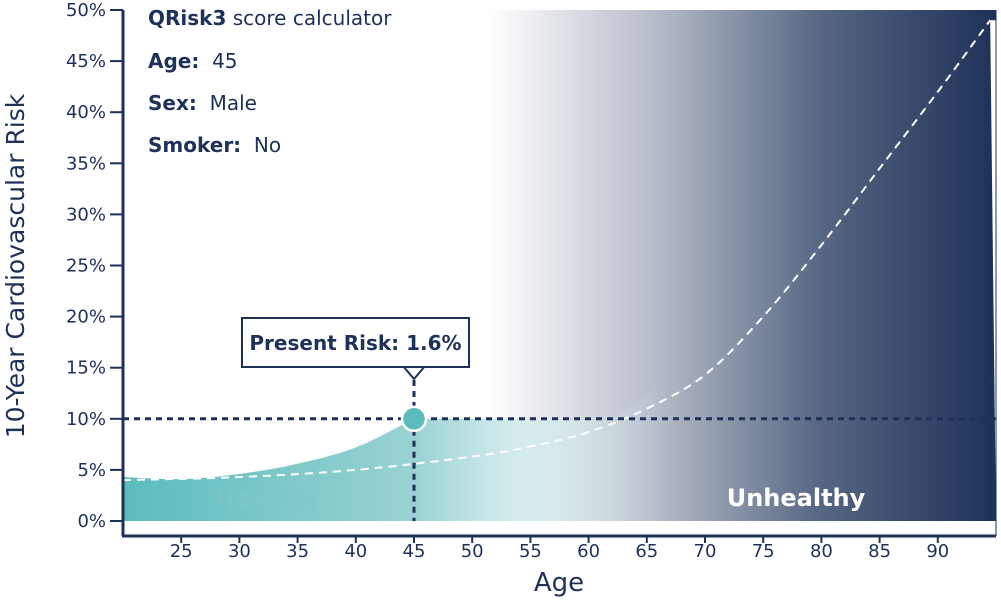 This screenshot has height=600, width=1001. I want to click on x-tick-label: 75, so click(763, 551).